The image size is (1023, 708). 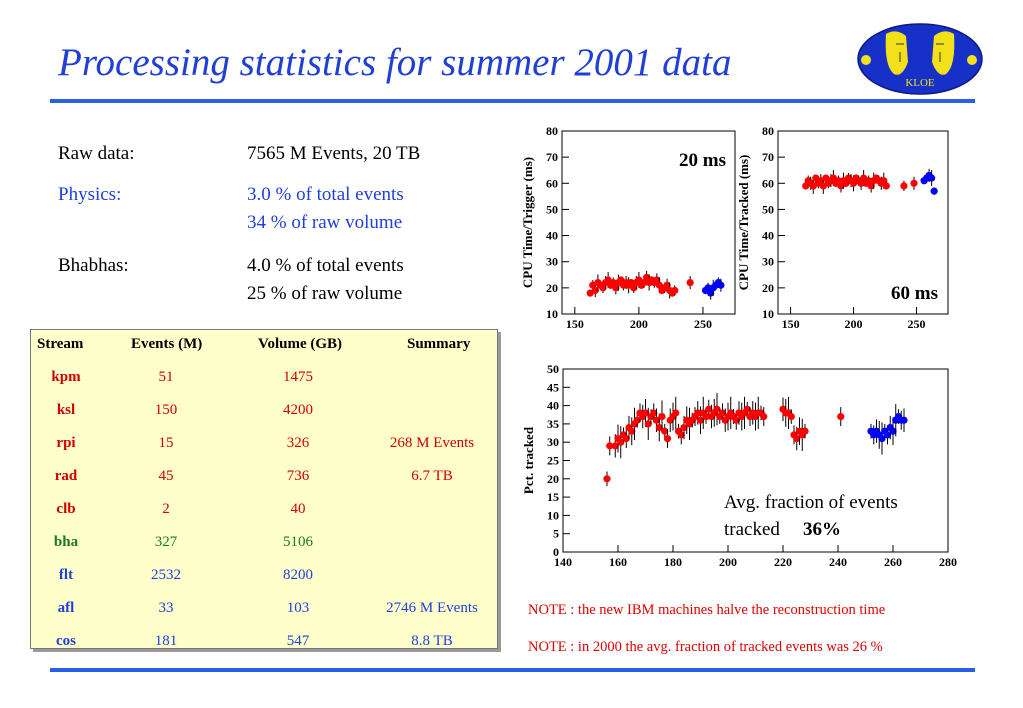 What do you see at coordinates (66, 476) in the screenshot?
I see `table-cell-stream: rad` at bounding box center [66, 476].